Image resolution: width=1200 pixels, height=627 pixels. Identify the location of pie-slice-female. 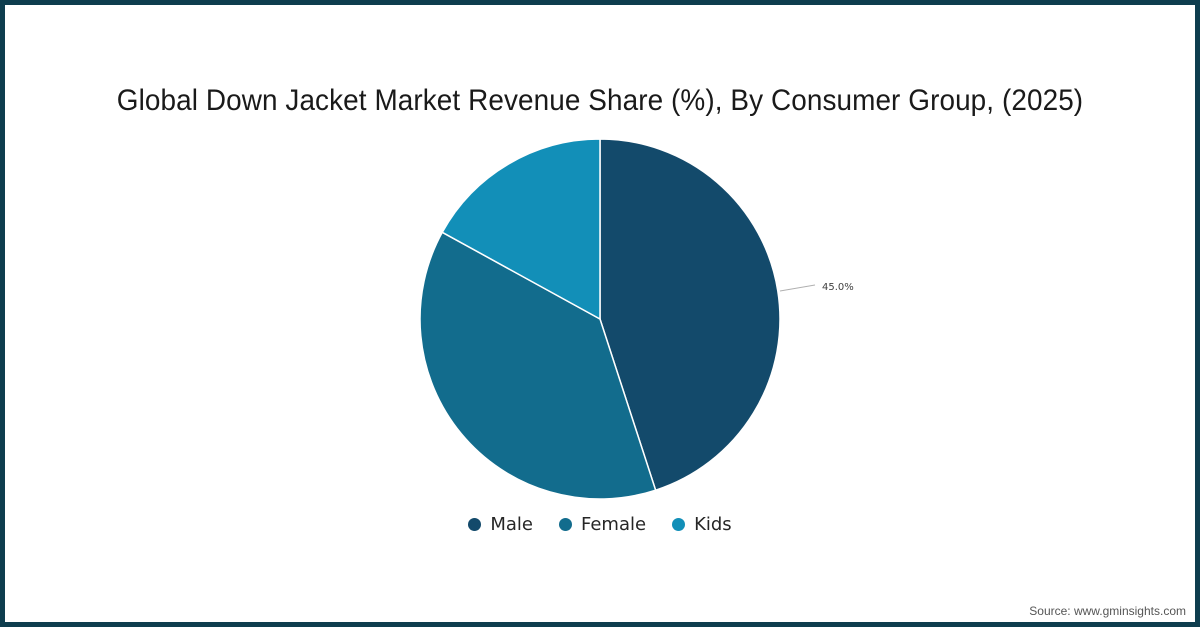
(538, 365).